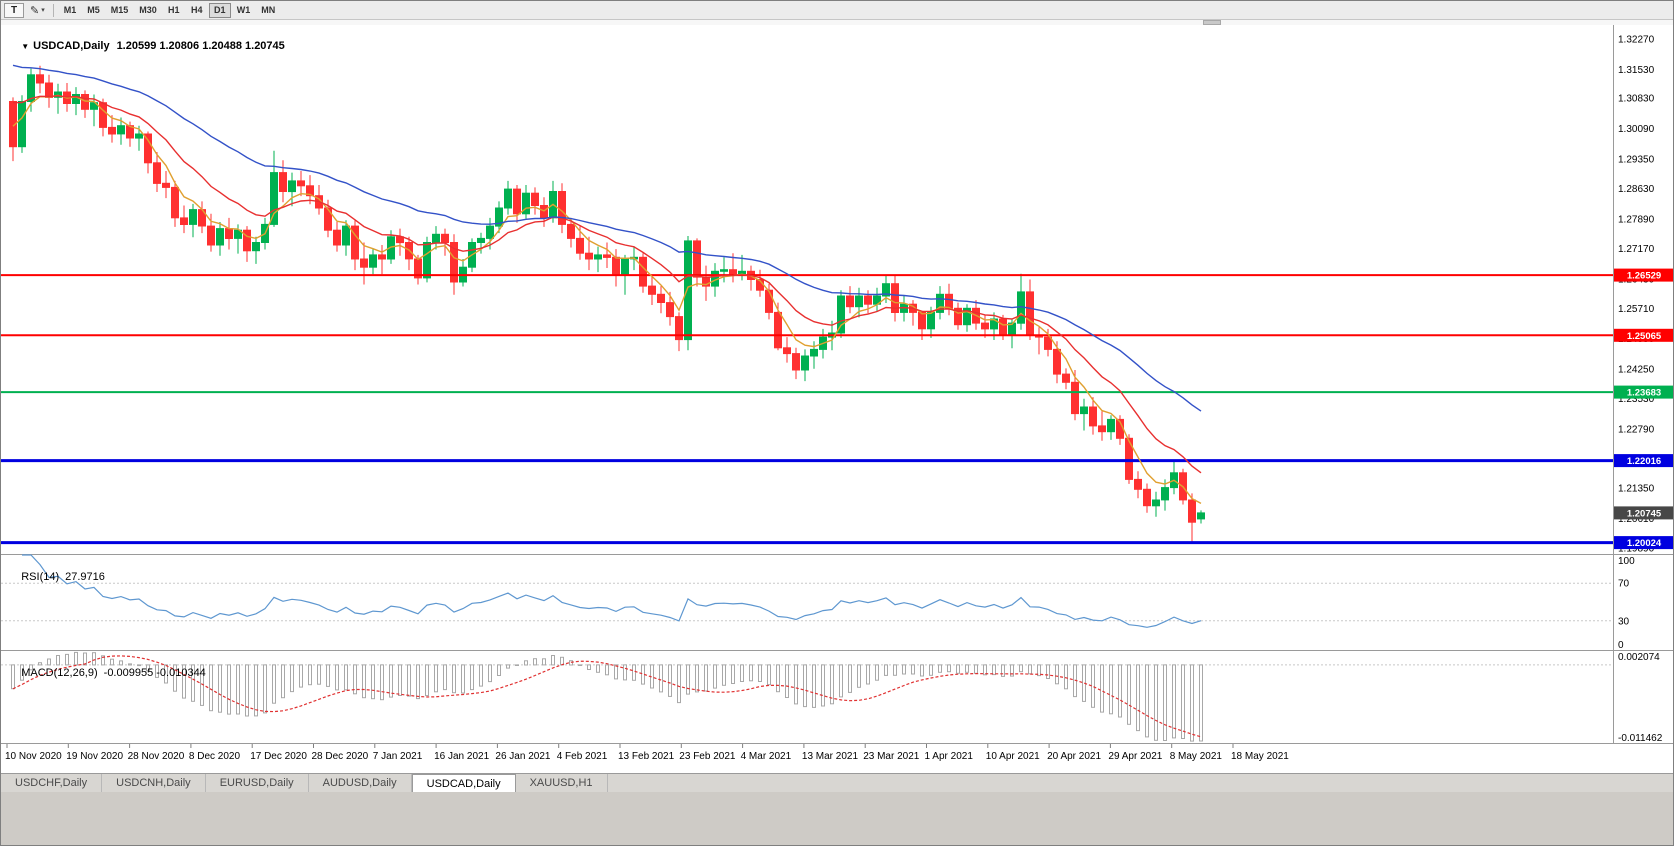 The width and height of the screenshot is (1674, 846). I want to click on svg-text: 8 Dec 2020, so click(215, 756).